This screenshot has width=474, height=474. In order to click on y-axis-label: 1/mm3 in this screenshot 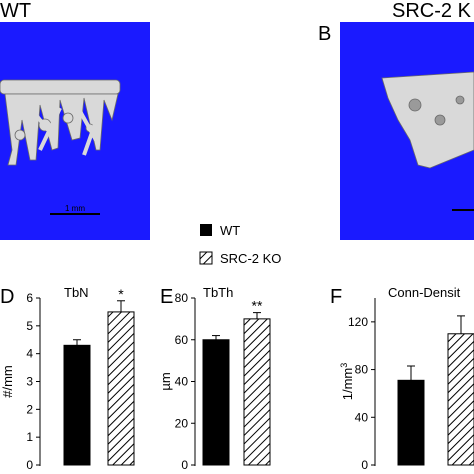, I will do `click(347, 382)`.